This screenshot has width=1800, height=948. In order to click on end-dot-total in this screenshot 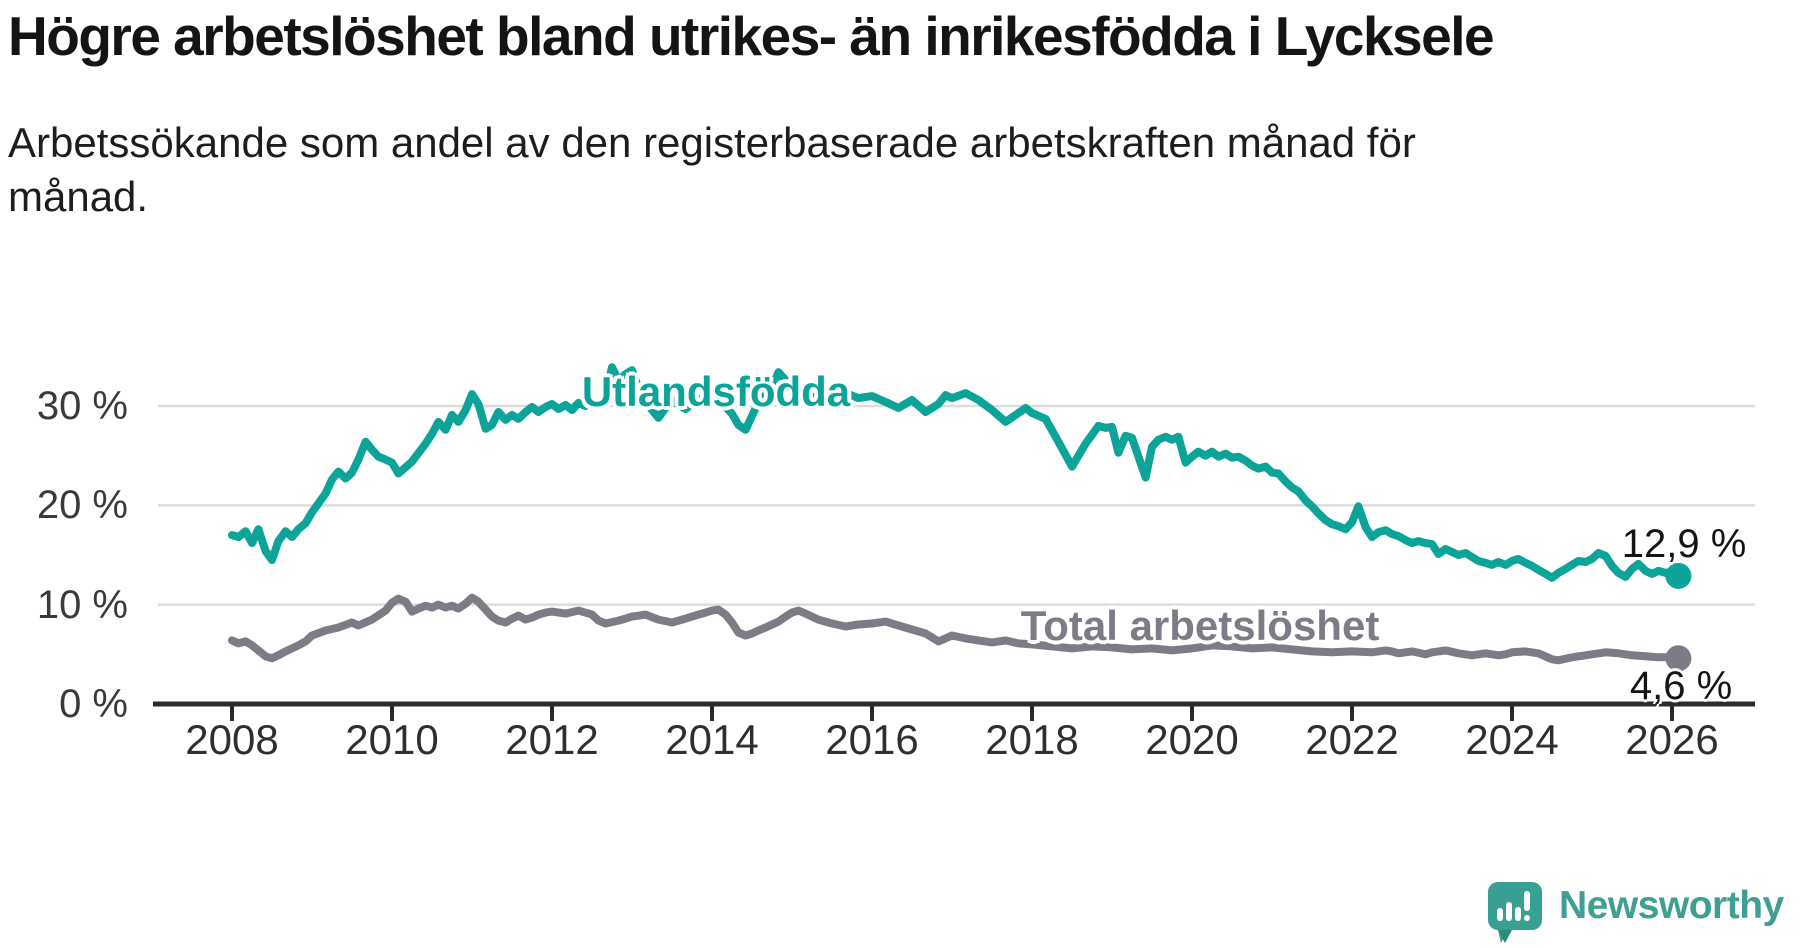, I will do `click(1678, 658)`.